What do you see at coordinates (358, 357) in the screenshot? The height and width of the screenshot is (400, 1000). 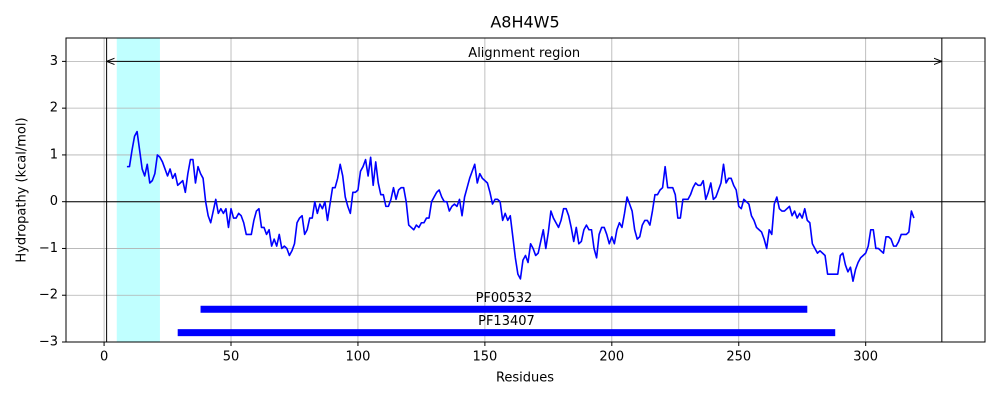 I see `x-tick-label: 100` at bounding box center [358, 357].